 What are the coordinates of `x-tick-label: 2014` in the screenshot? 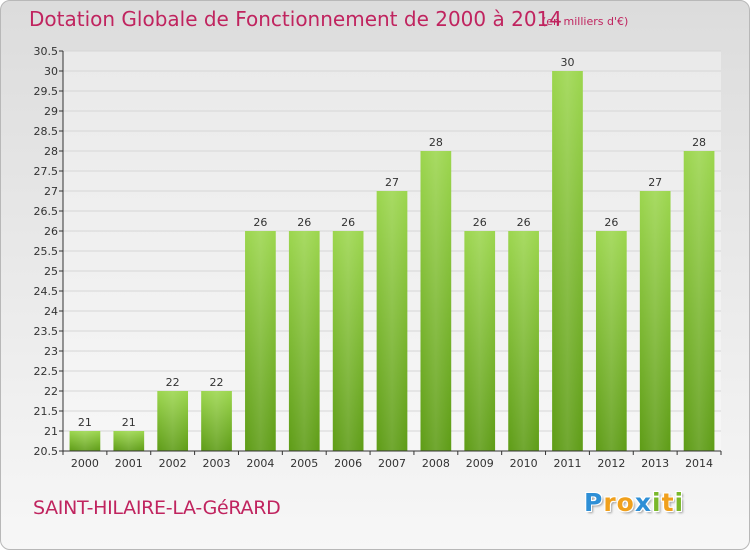 It's located at (699, 463).